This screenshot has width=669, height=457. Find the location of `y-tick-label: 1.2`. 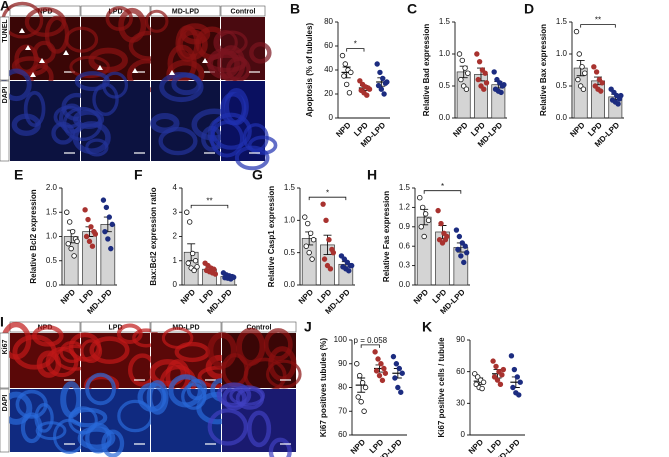

y-tick-label: 1.2 is located at coordinates (405, 207).